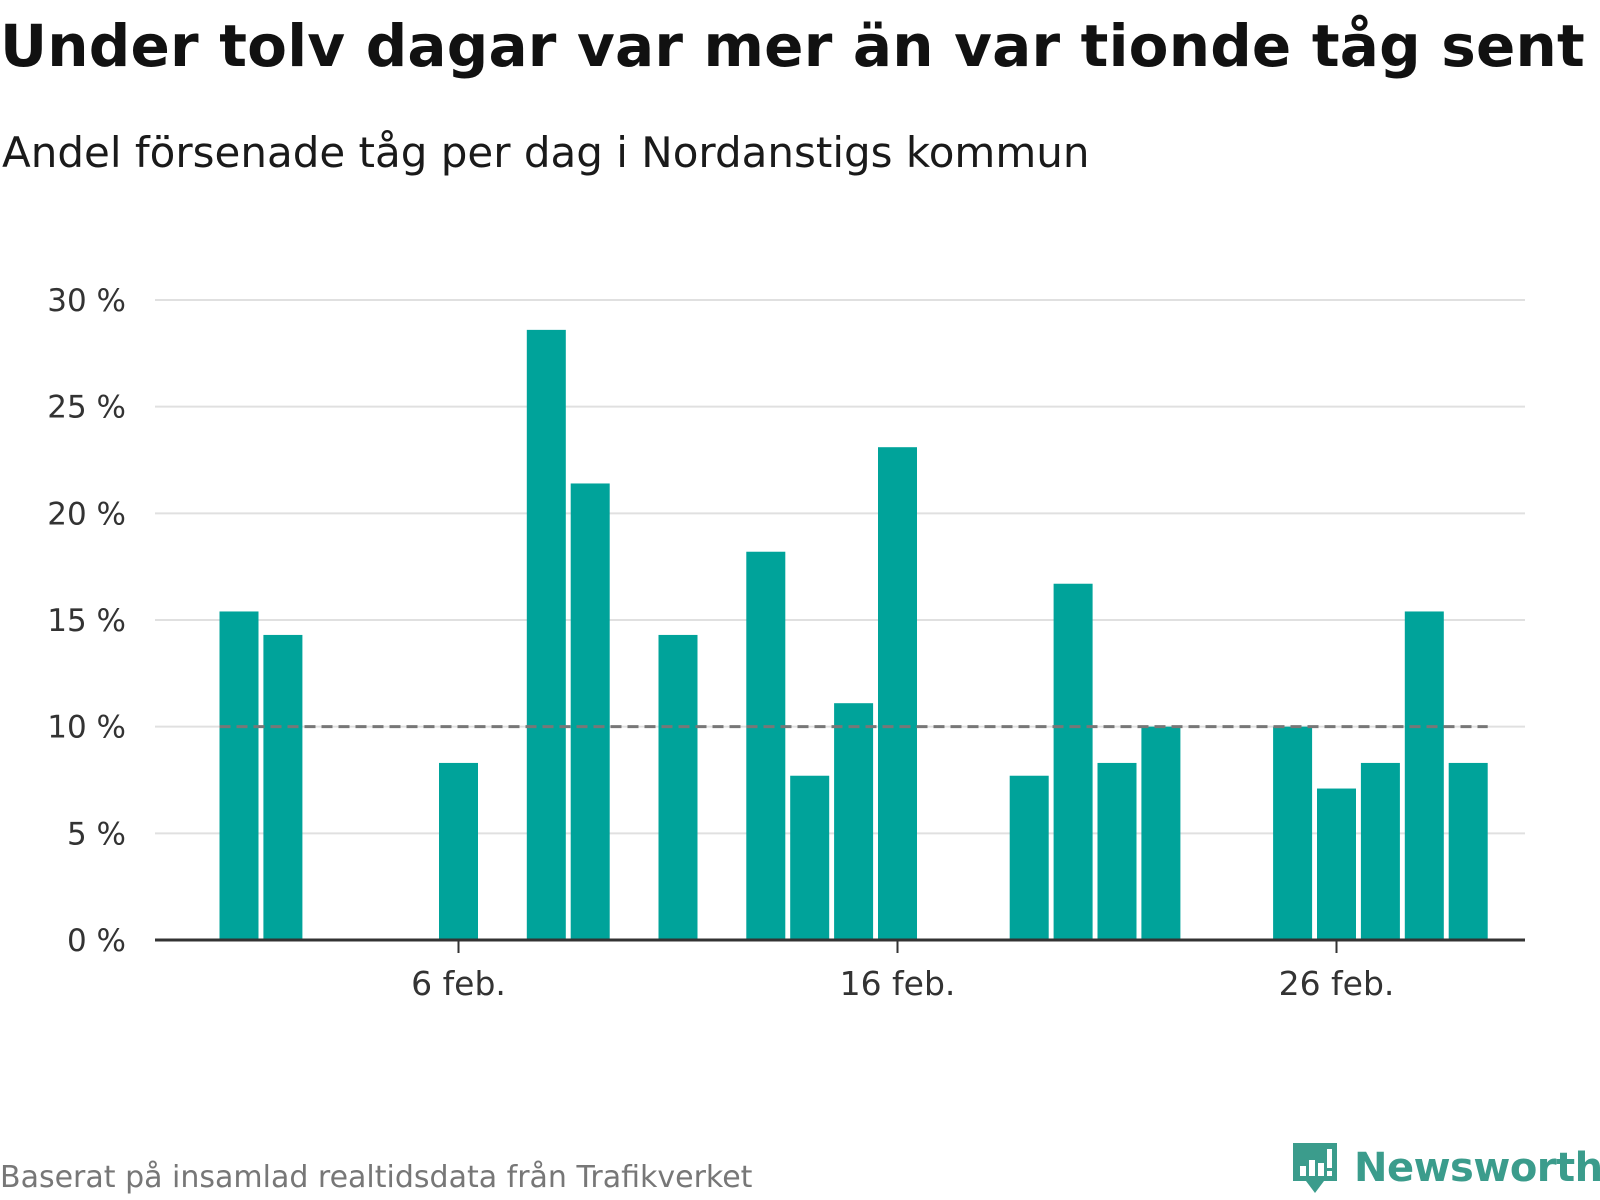 This screenshot has height=1200, width=1600. I want to click on y-tick-label: 5 %, so click(96, 834).